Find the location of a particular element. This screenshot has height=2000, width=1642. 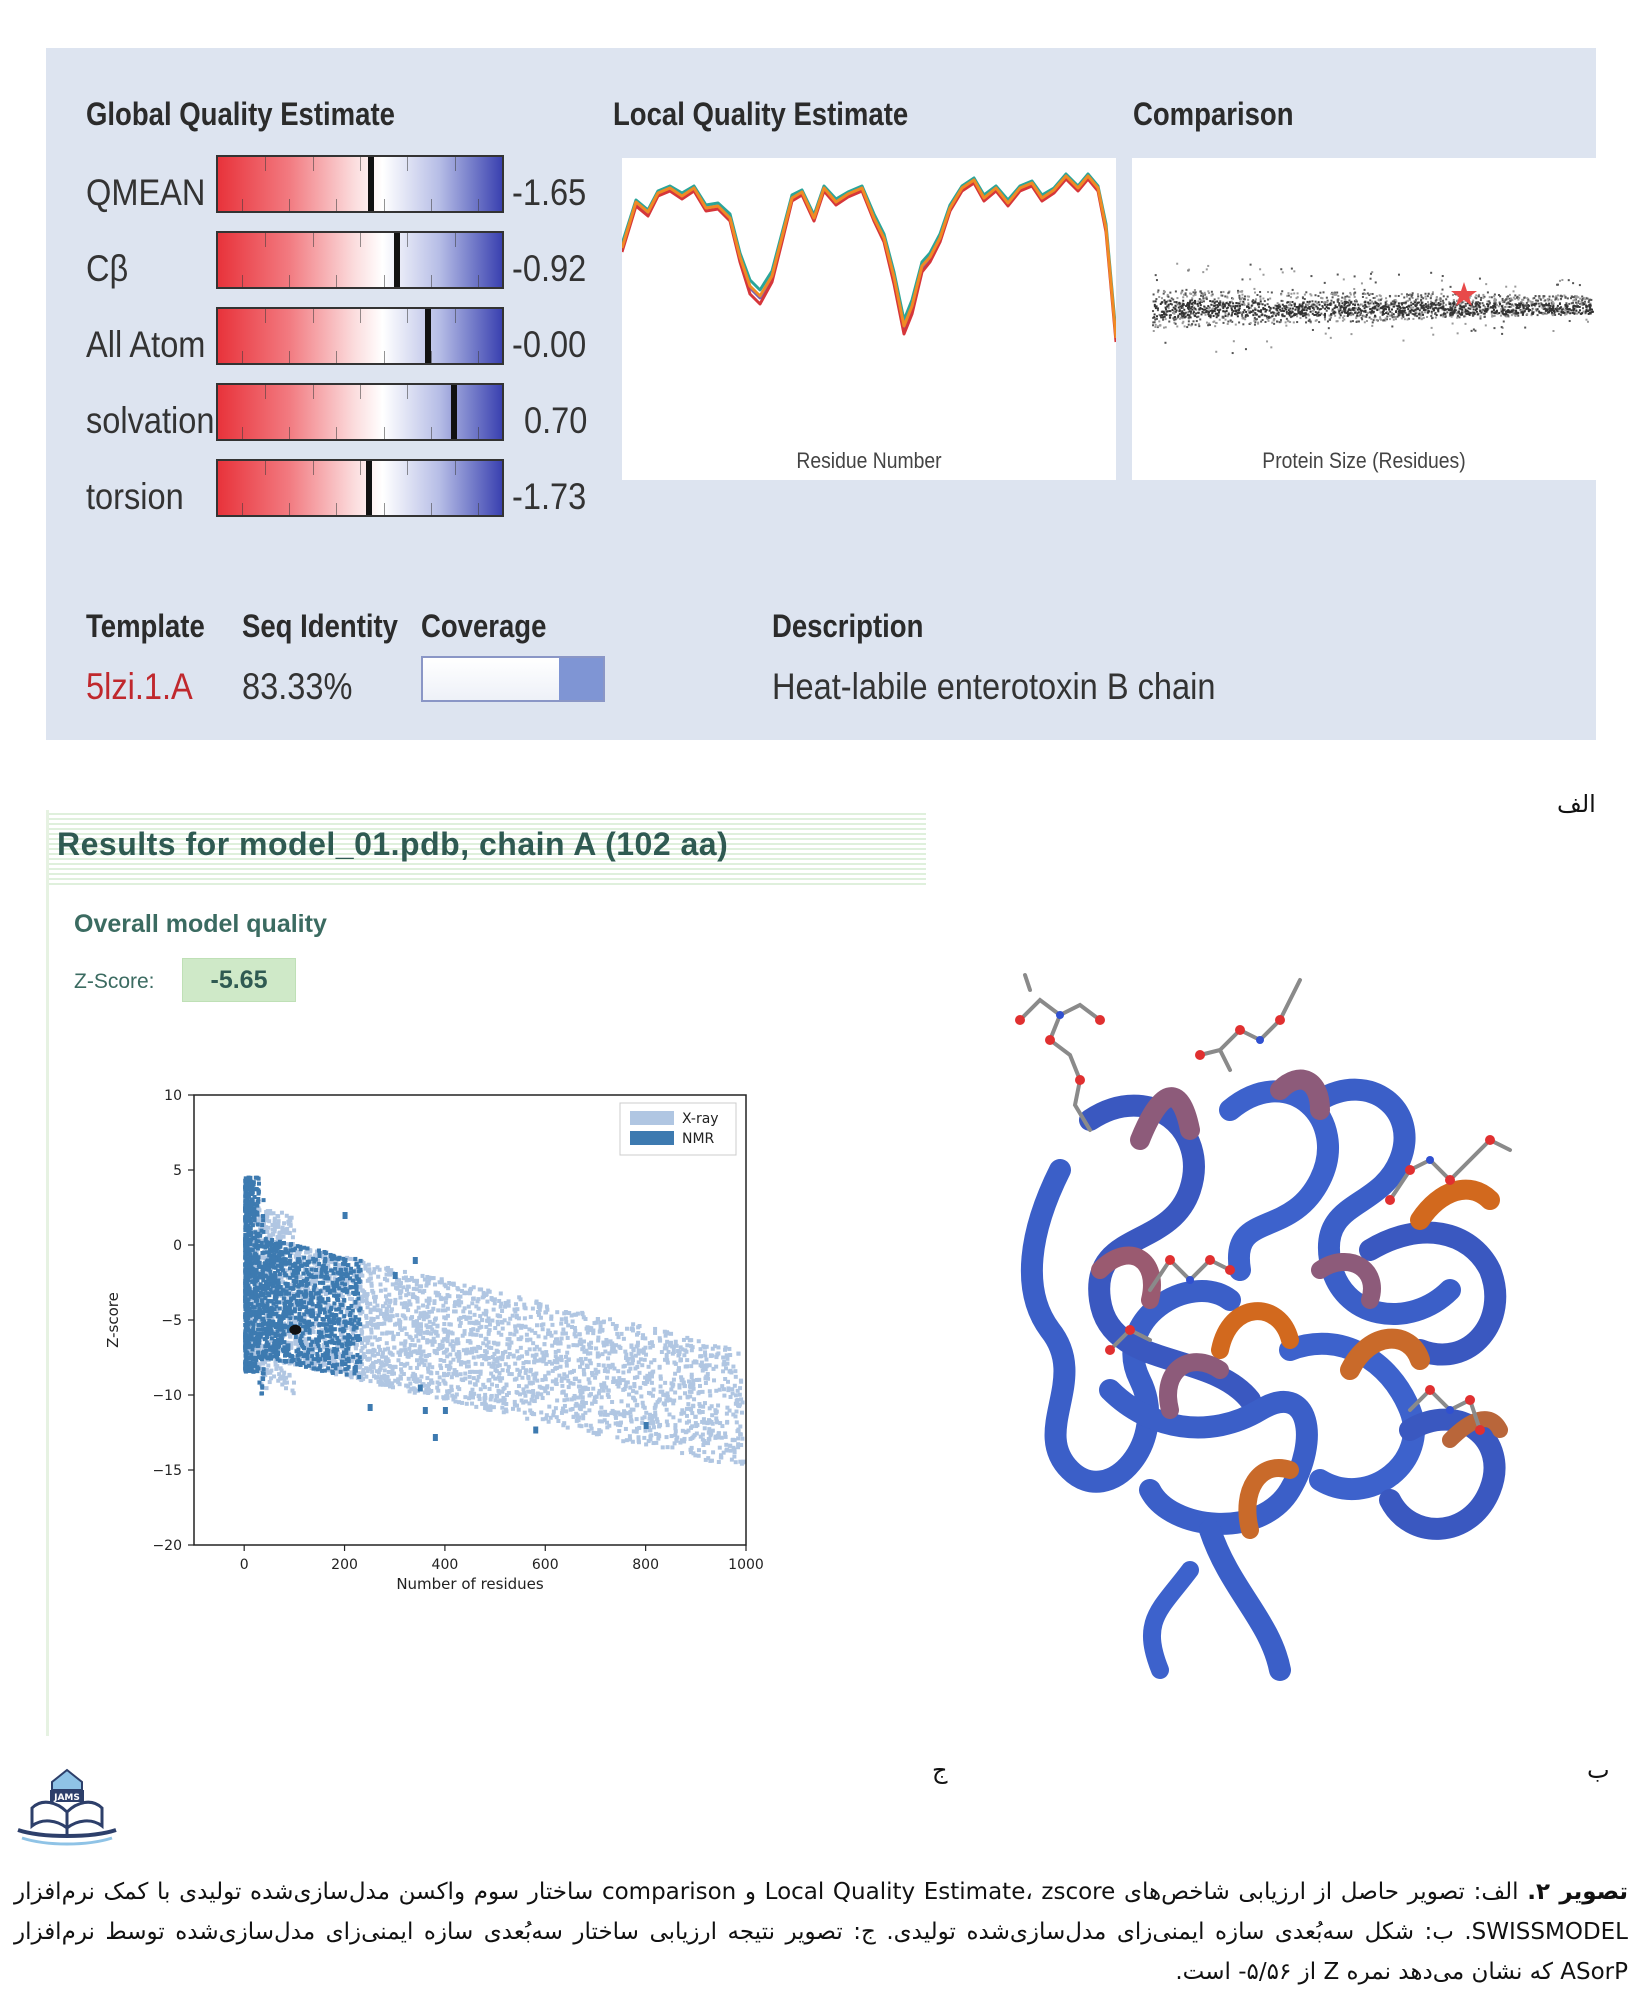

metric-bar-all-atom is located at coordinates (360, 336).